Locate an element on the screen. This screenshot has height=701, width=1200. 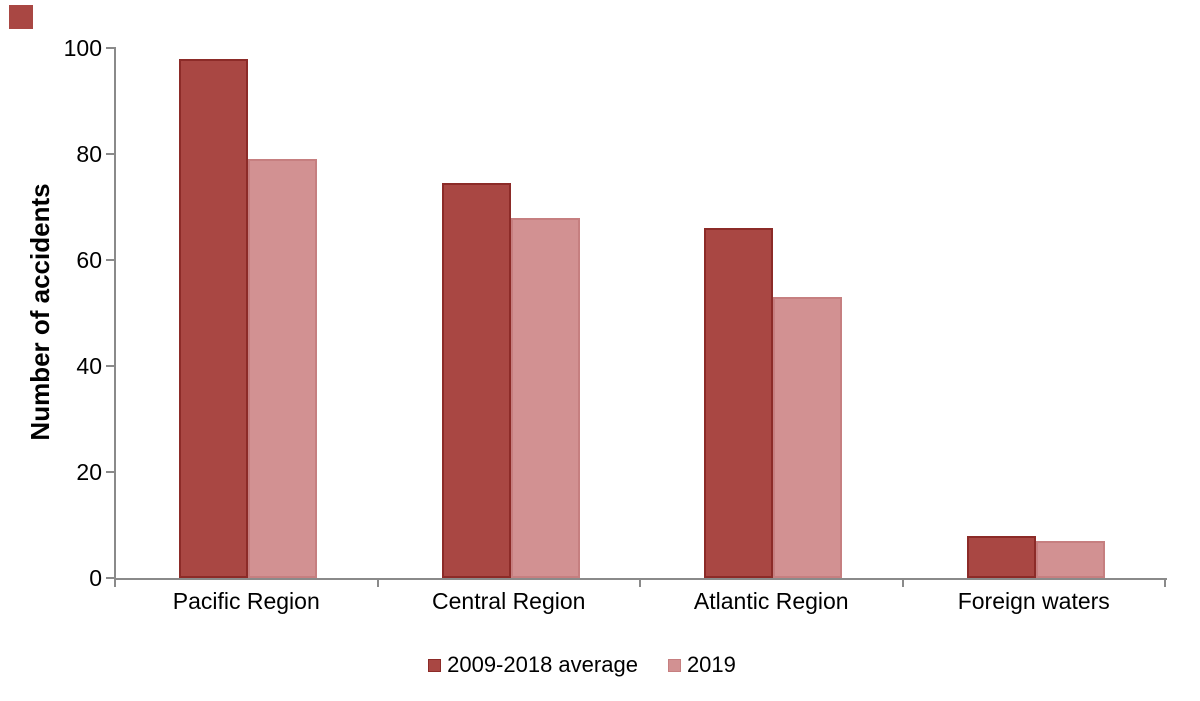
corner-marker is located at coordinates (21, 17).